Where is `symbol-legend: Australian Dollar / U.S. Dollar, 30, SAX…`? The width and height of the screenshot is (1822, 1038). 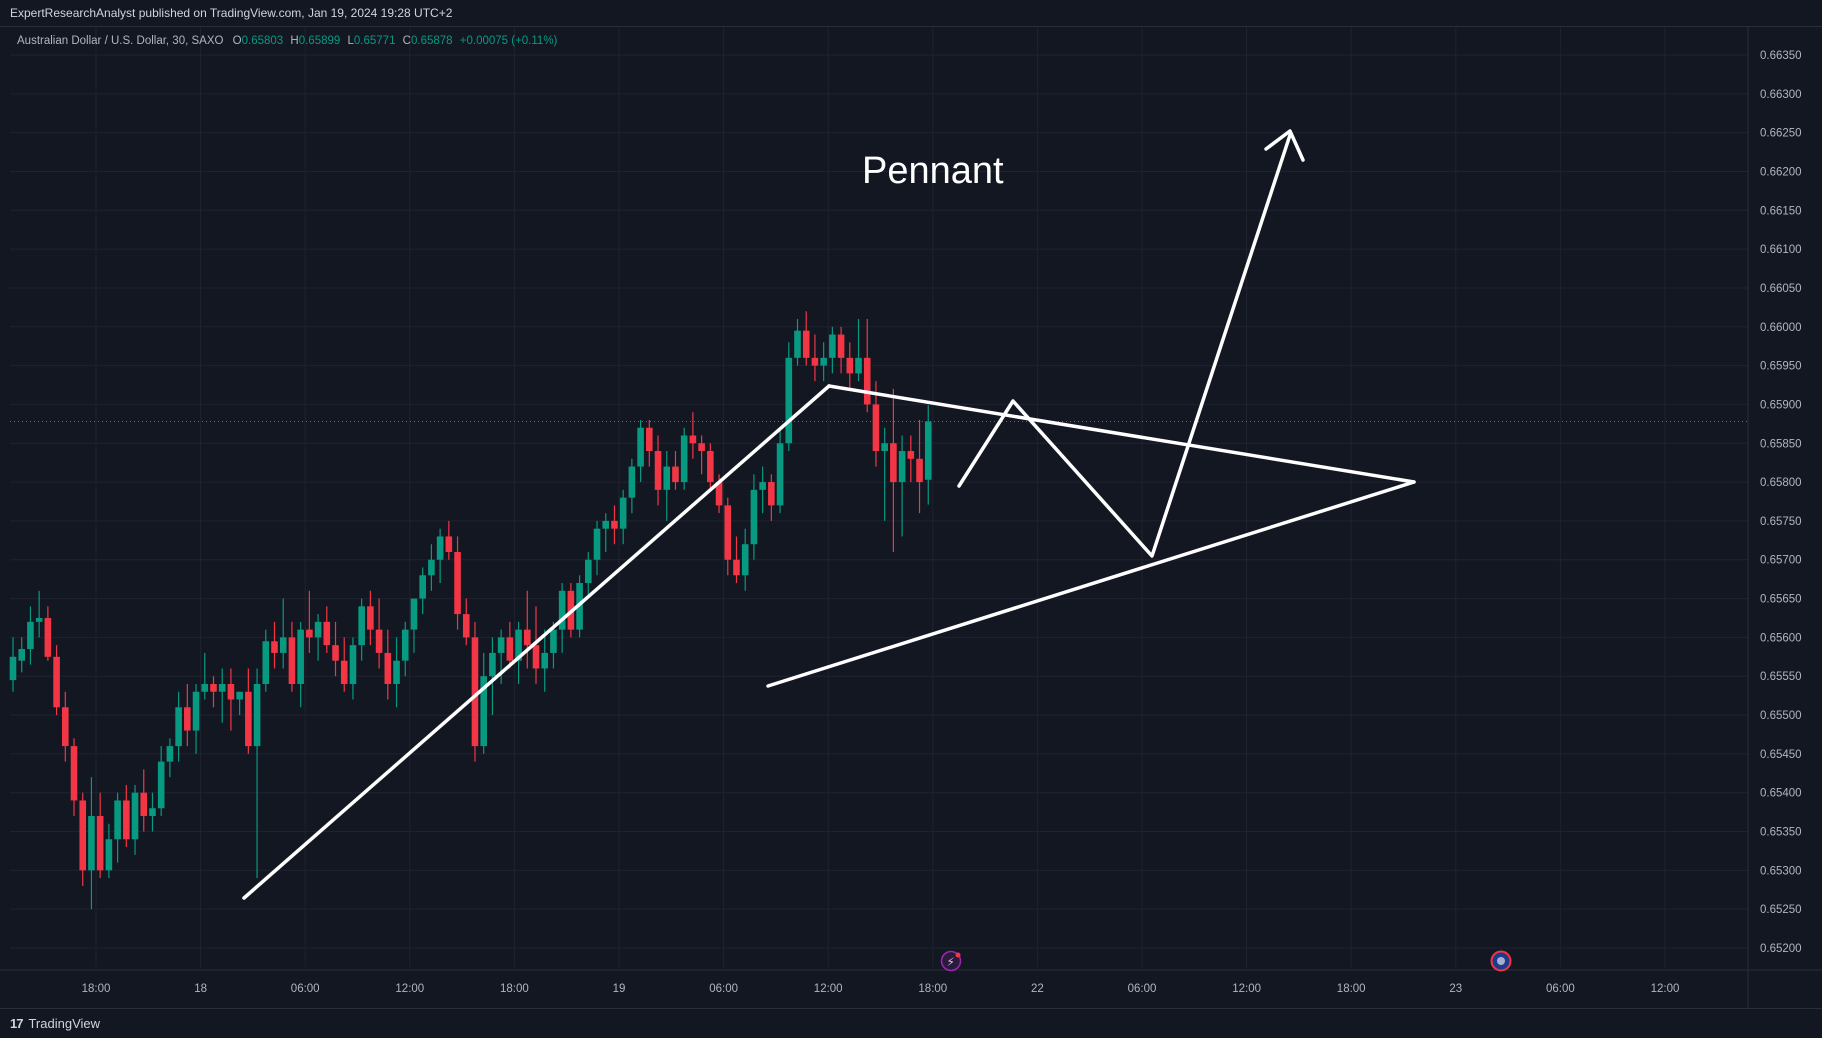 symbol-legend: Australian Dollar / U.S. Dollar, 30, SAX… is located at coordinates (287, 41).